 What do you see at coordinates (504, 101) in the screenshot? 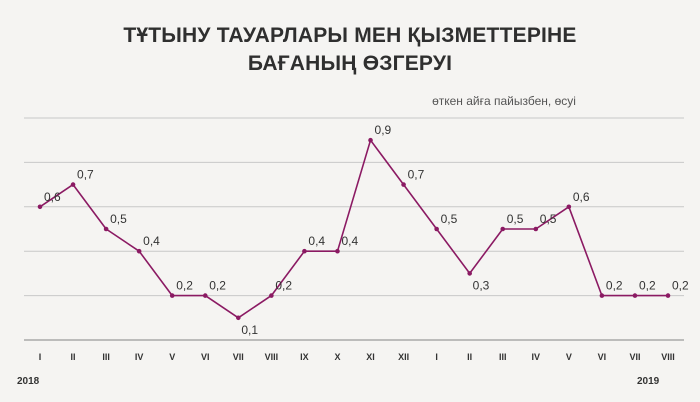
I see `chart-subtitle: өткен айға пайызбен, өсуі` at bounding box center [504, 101].